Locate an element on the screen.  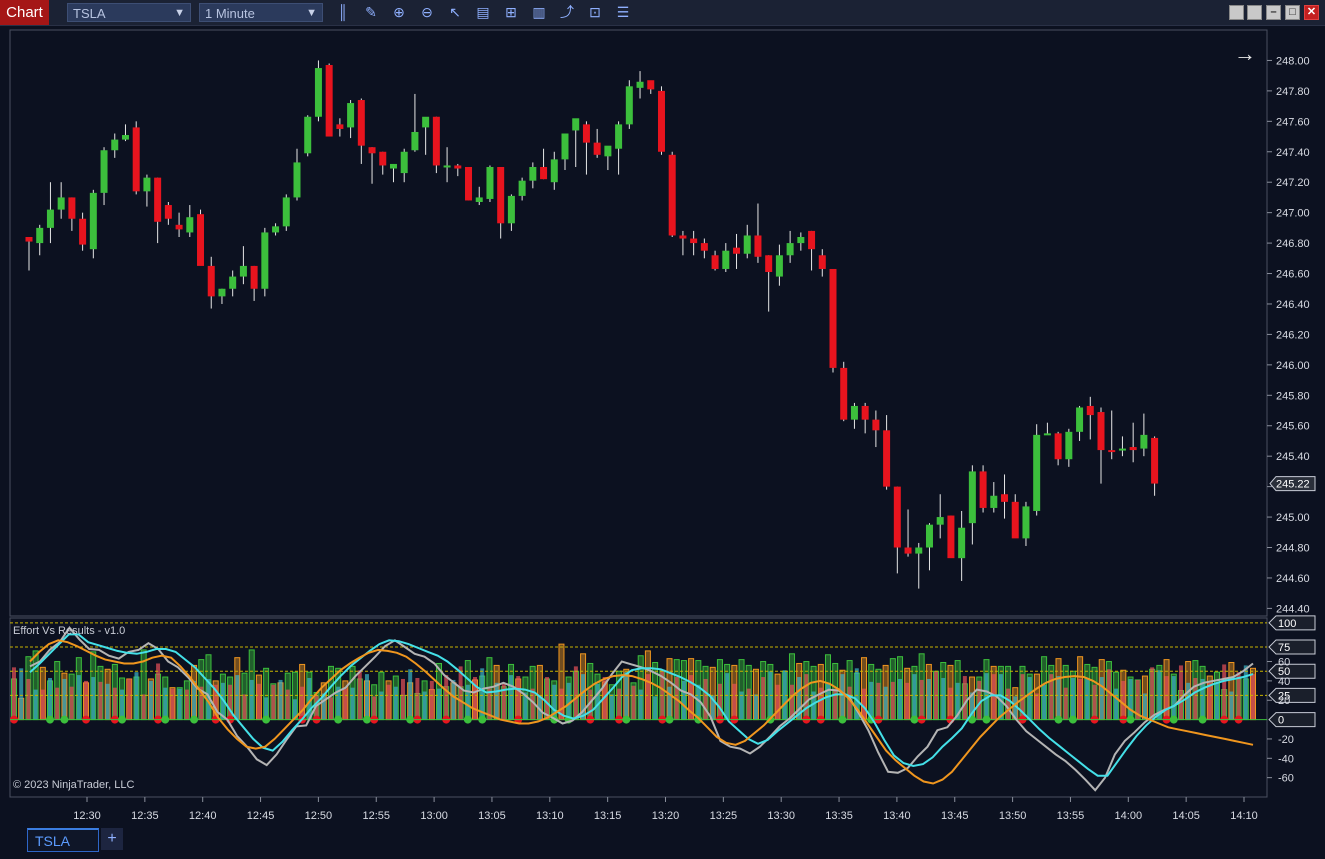
interval-selector-value: 1 Minute is located at coordinates (230, 13).